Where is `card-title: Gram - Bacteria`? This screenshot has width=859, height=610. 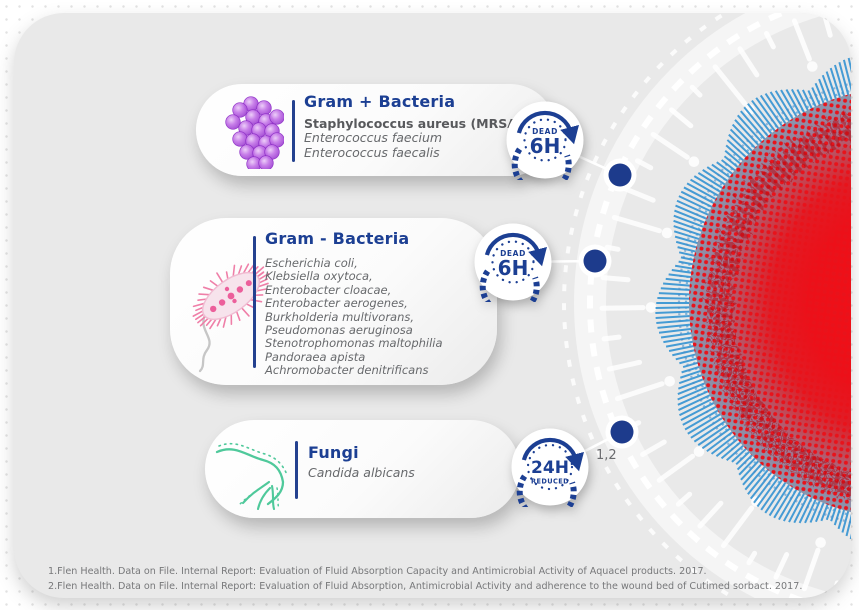 card-title: Gram - Bacteria is located at coordinates (337, 238).